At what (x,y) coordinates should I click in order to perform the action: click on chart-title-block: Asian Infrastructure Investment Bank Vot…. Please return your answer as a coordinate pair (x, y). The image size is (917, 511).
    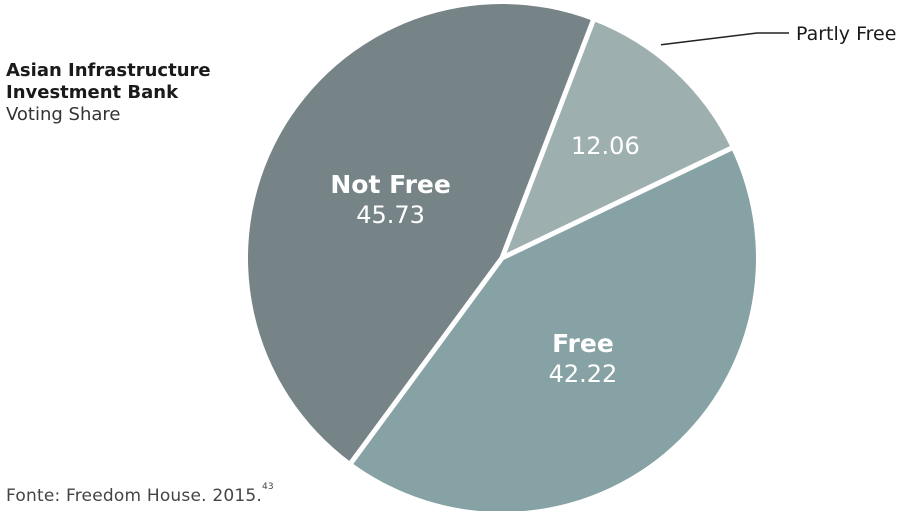
    Looking at the image, I should click on (108, 93).